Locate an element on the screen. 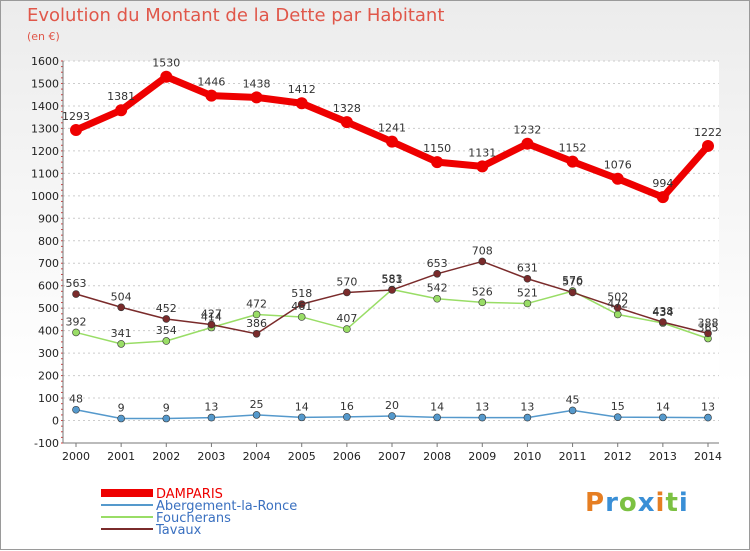  x-tick-label: 2014 is located at coordinates (708, 456).